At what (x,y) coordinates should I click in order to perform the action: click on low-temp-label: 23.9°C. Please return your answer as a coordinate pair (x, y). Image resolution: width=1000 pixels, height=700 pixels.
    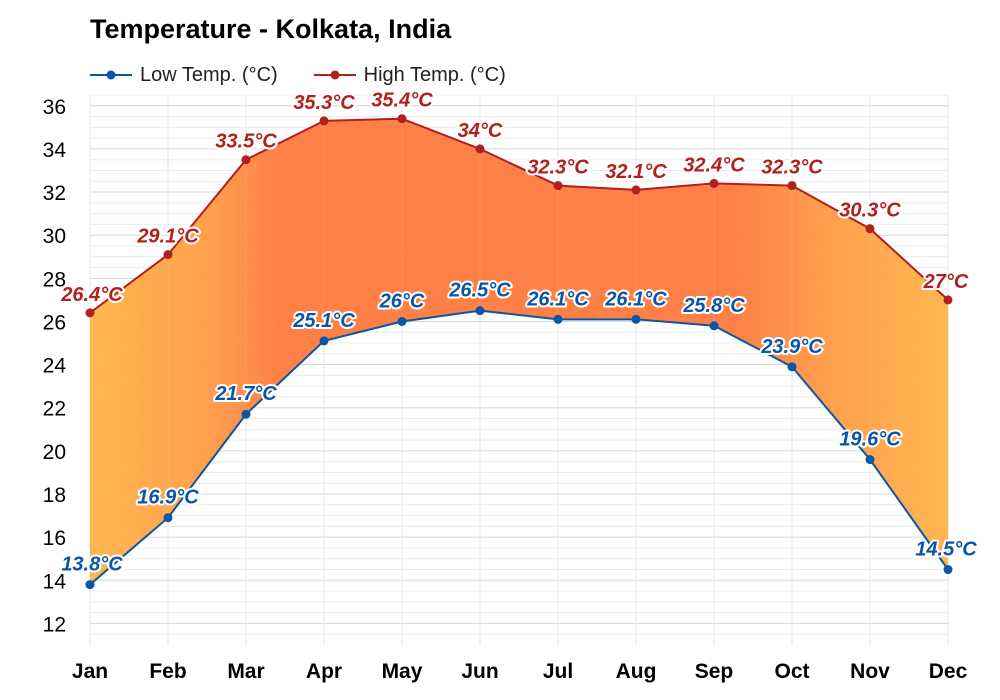
    Looking at the image, I should click on (791, 347).